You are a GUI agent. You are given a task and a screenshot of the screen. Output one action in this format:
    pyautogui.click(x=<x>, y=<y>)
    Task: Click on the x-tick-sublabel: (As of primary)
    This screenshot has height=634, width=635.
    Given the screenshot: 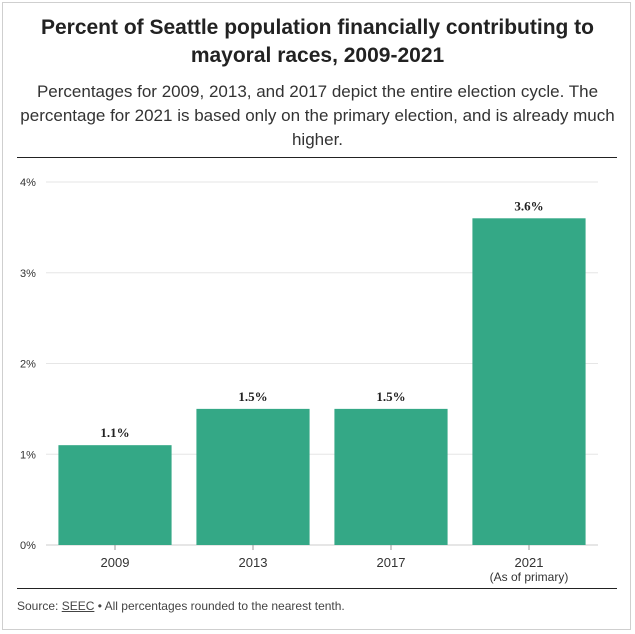 What is the action you would take?
    pyautogui.click(x=529, y=577)
    